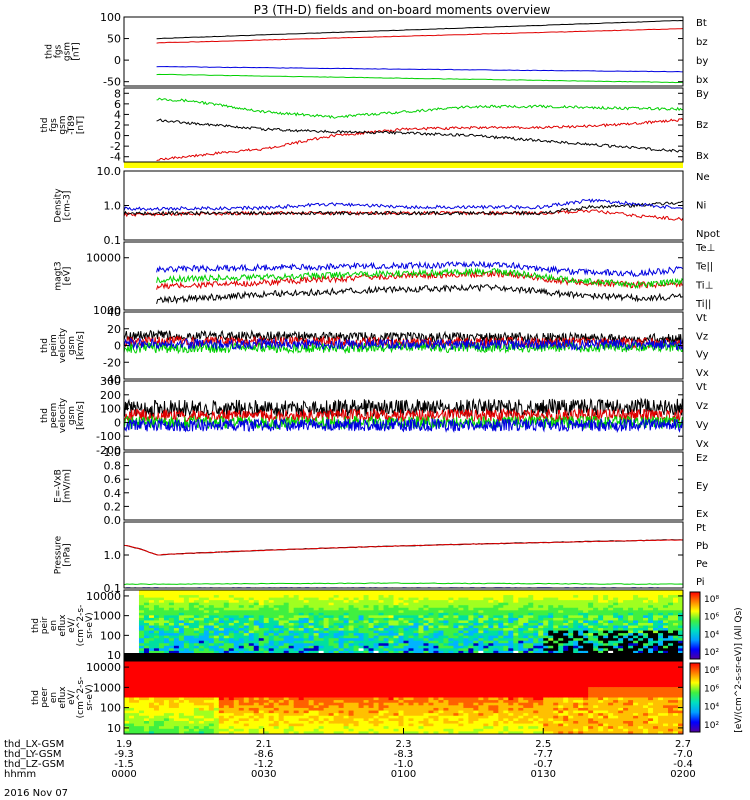 The height and width of the screenshot is (800, 750). Describe the element at coordinates (702, 373) in the screenshot. I see `legend-entry: Vx` at that location.